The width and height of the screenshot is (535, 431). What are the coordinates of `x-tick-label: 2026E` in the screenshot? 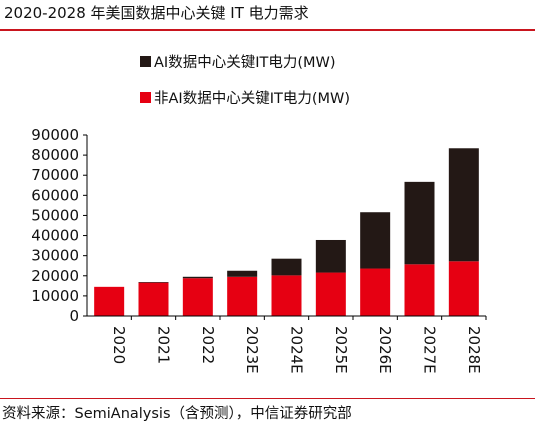 It's located at (385, 350).